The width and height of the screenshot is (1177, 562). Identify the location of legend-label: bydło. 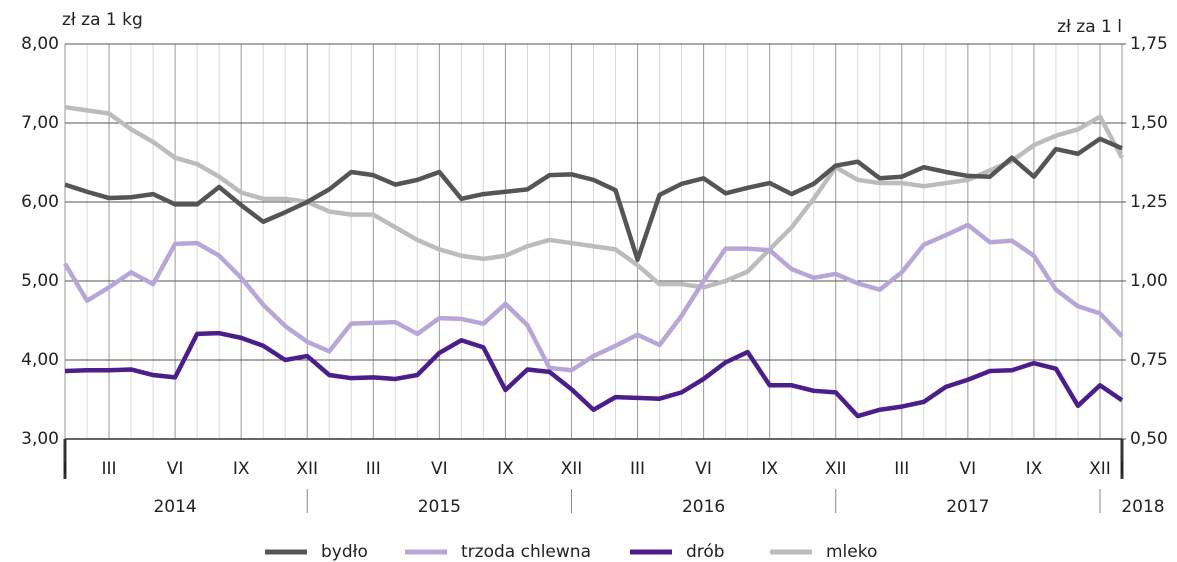
(344, 552).